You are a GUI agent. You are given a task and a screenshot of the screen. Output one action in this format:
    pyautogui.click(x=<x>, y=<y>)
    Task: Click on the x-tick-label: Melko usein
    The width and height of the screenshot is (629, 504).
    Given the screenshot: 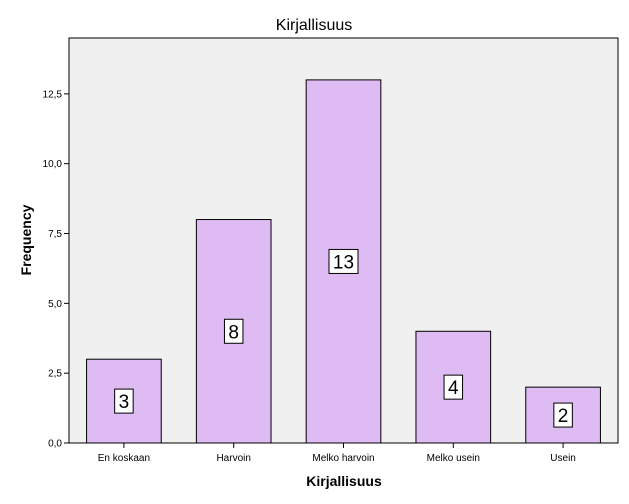 What is the action you would take?
    pyautogui.click(x=453, y=458)
    